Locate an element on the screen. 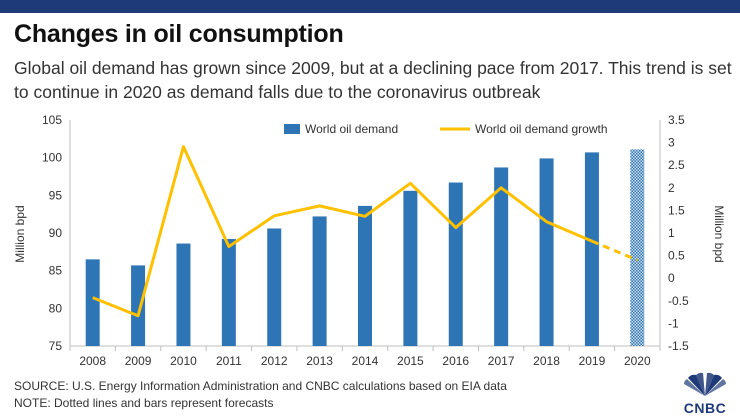  cnbc-logo: CNBC is located at coordinates (705, 394).